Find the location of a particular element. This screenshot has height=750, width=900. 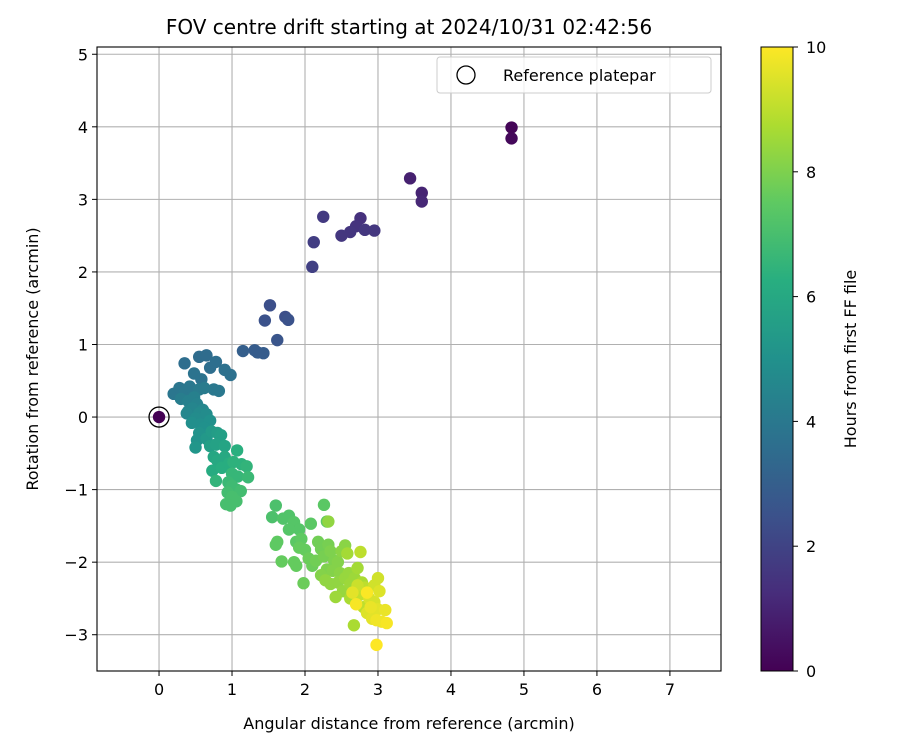

colorbar-tick-label: 8 is located at coordinates (811, 172).